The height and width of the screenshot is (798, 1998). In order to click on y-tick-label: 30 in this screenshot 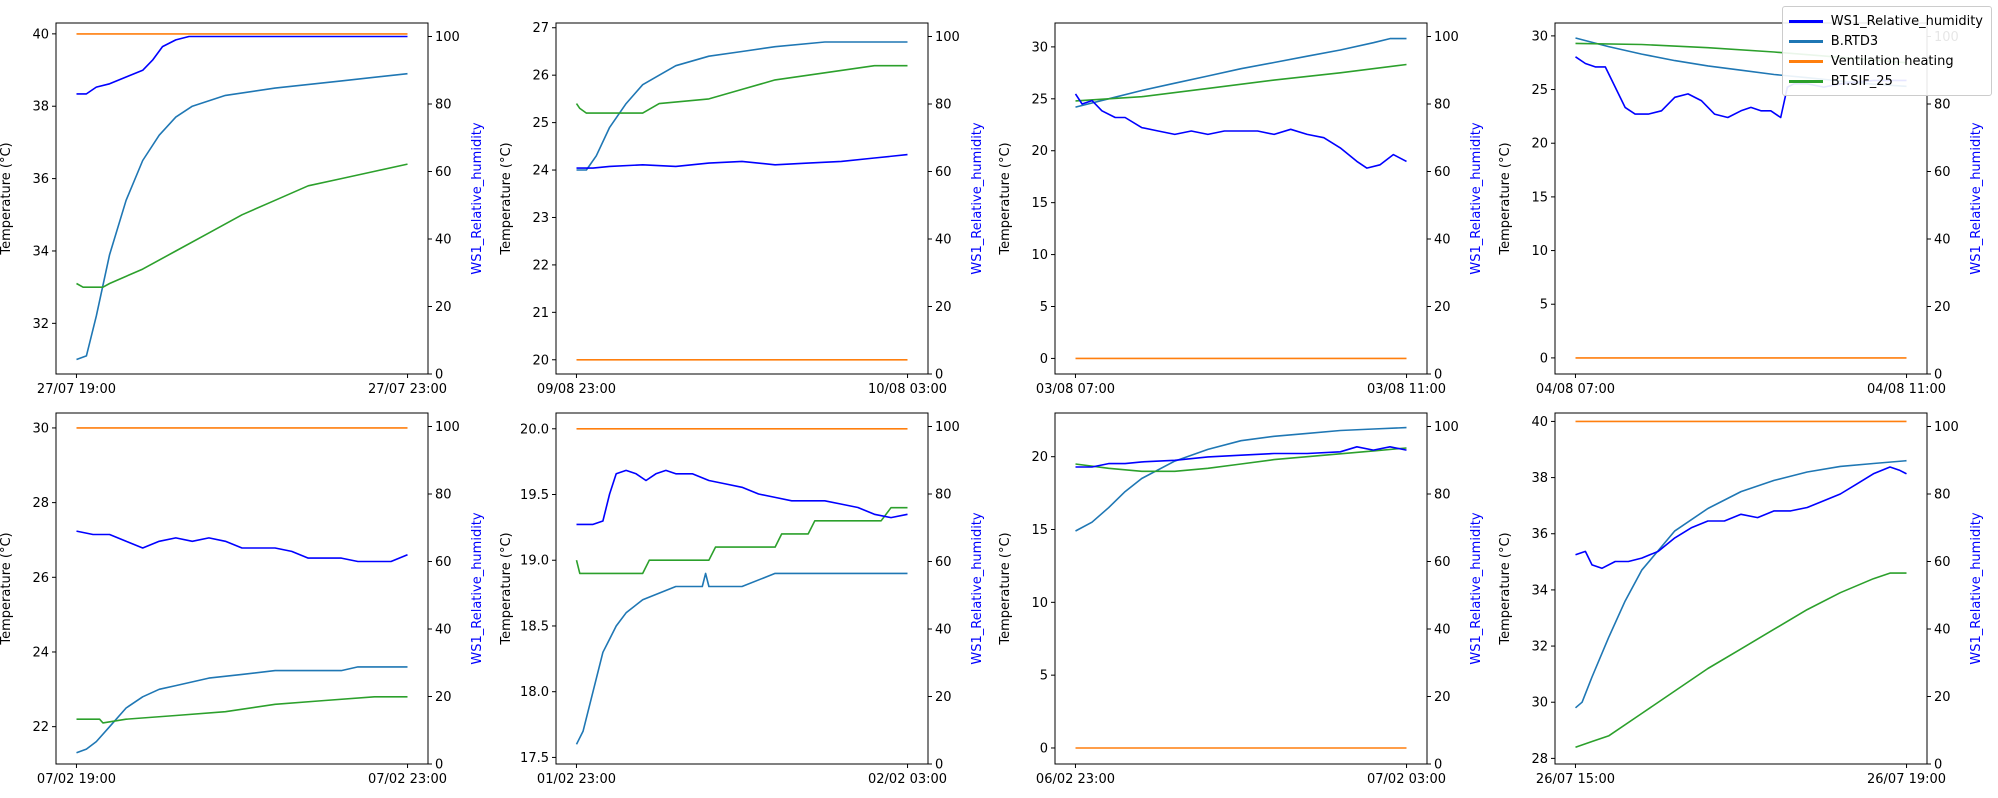, I will do `click(1539, 36)`.